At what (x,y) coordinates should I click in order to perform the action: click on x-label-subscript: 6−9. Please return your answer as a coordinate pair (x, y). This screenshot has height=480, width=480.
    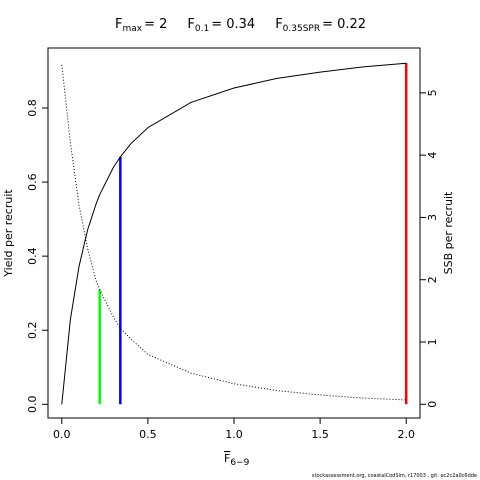
    Looking at the image, I should click on (239, 463).